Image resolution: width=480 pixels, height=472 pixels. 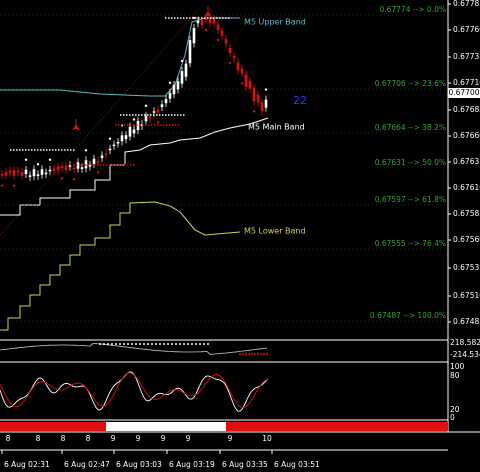 What do you see at coordinates (455, 409) in the screenshot?
I see `indicator-label: 20` at bounding box center [455, 409].